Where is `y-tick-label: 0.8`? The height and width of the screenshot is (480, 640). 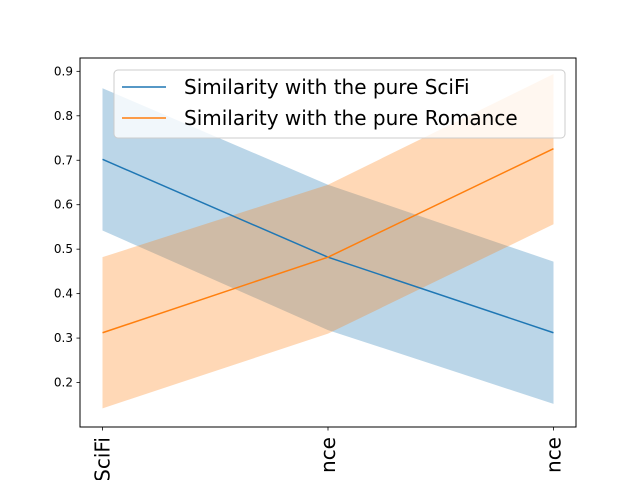
y-tick-label: 0.8 is located at coordinates (63, 116).